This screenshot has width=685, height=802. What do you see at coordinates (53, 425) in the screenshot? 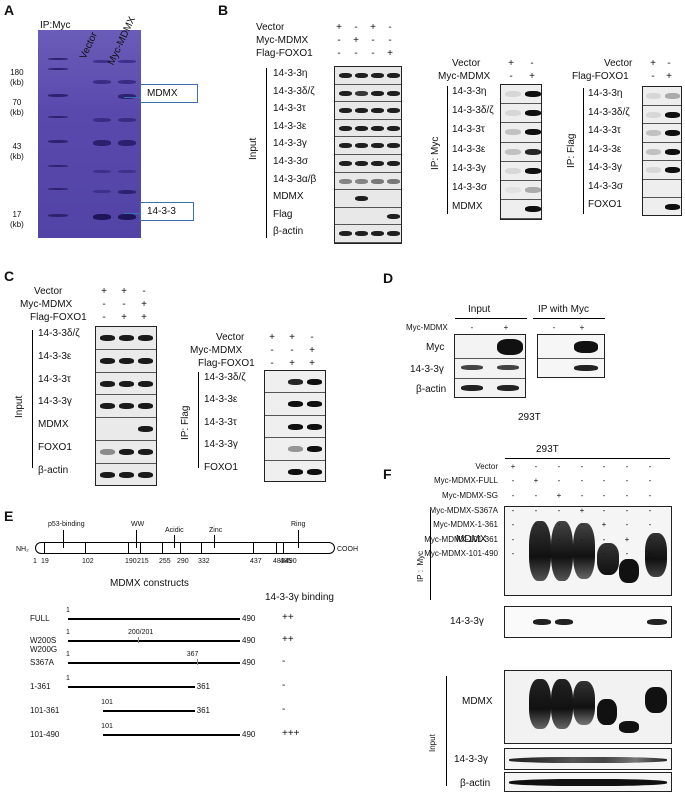
I see `c-input-row-label: MDMX` at bounding box center [53, 425].